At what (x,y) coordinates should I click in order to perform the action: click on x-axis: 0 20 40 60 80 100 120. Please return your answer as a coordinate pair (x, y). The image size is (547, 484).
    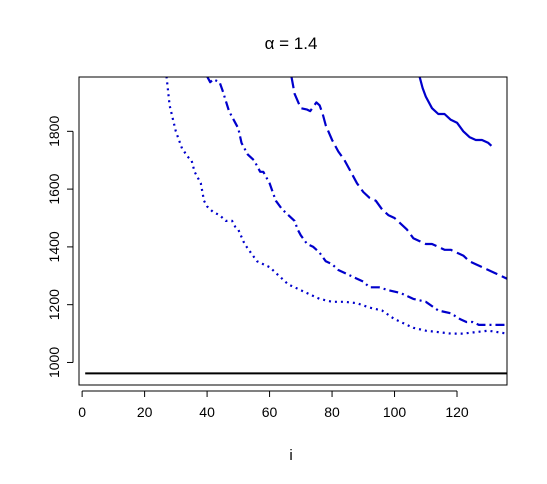
    Looking at the image, I should click on (273, 405).